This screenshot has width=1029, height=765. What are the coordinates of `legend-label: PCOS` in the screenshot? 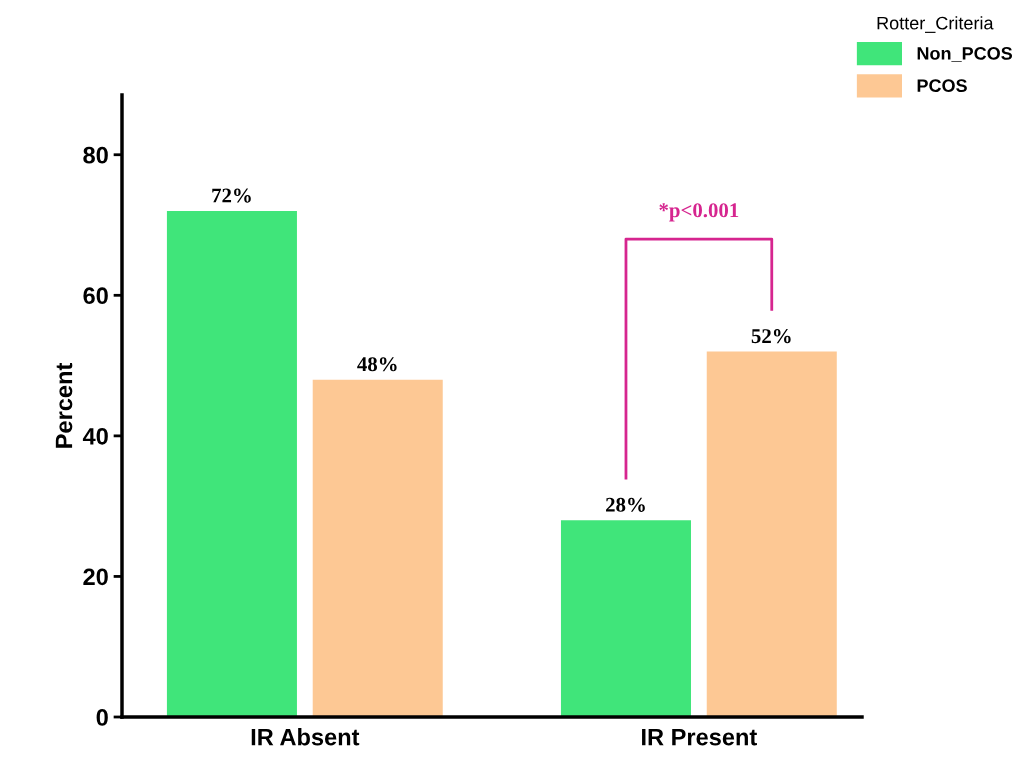 It's located at (942, 86).